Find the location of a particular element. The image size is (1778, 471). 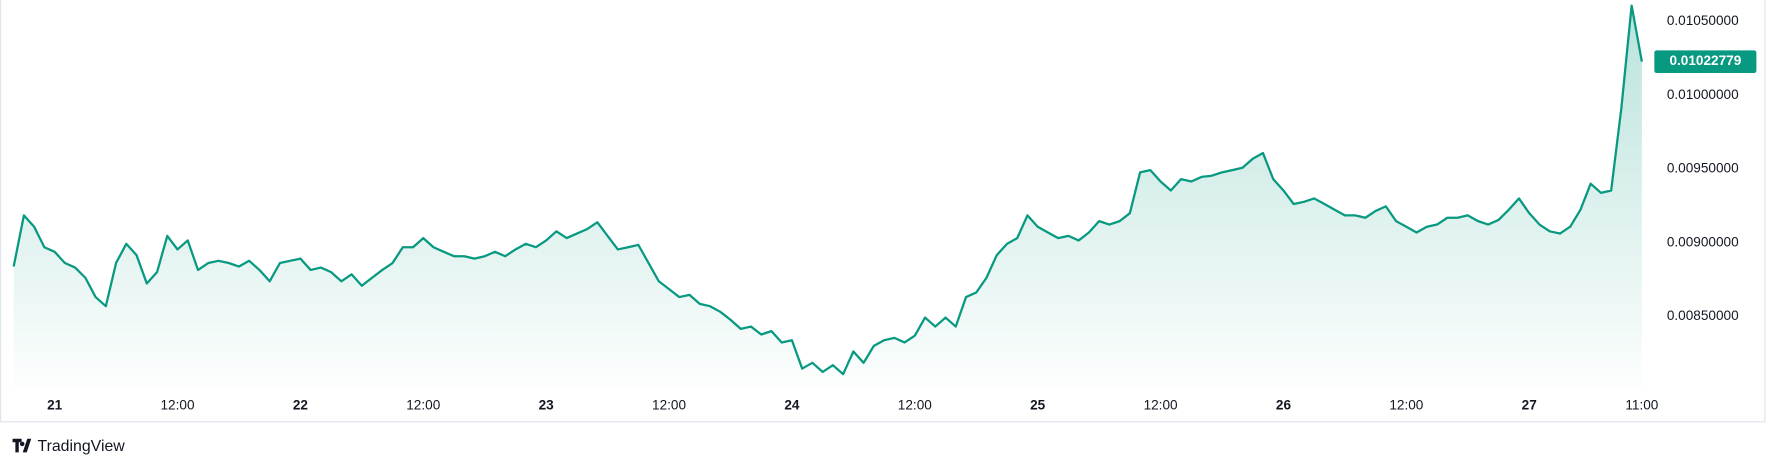

x-tick-label: 24 is located at coordinates (792, 405).